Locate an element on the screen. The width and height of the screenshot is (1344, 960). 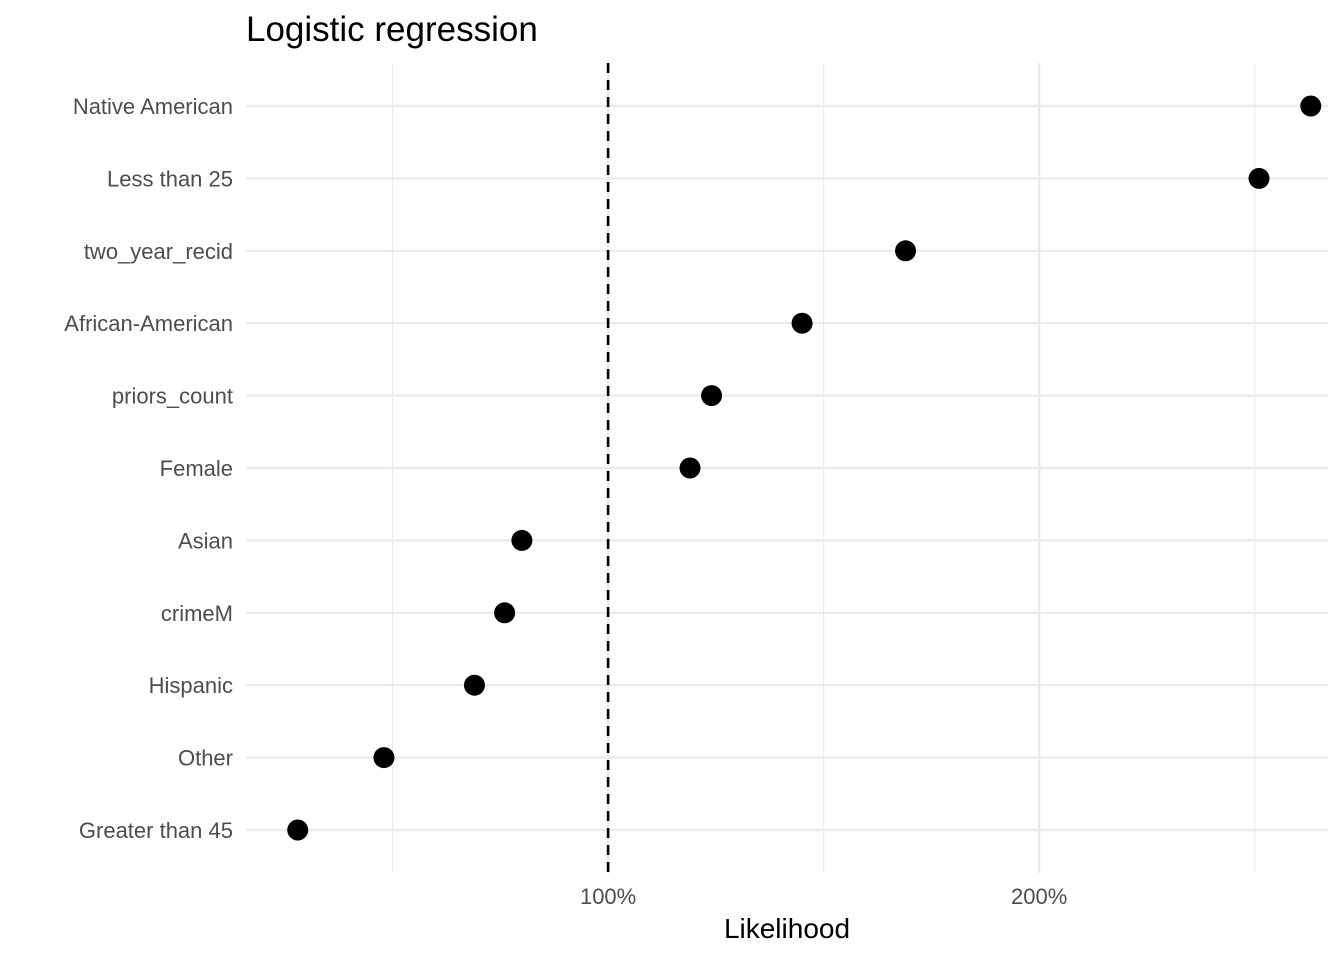
x-tick-label: 100% is located at coordinates (608, 896).